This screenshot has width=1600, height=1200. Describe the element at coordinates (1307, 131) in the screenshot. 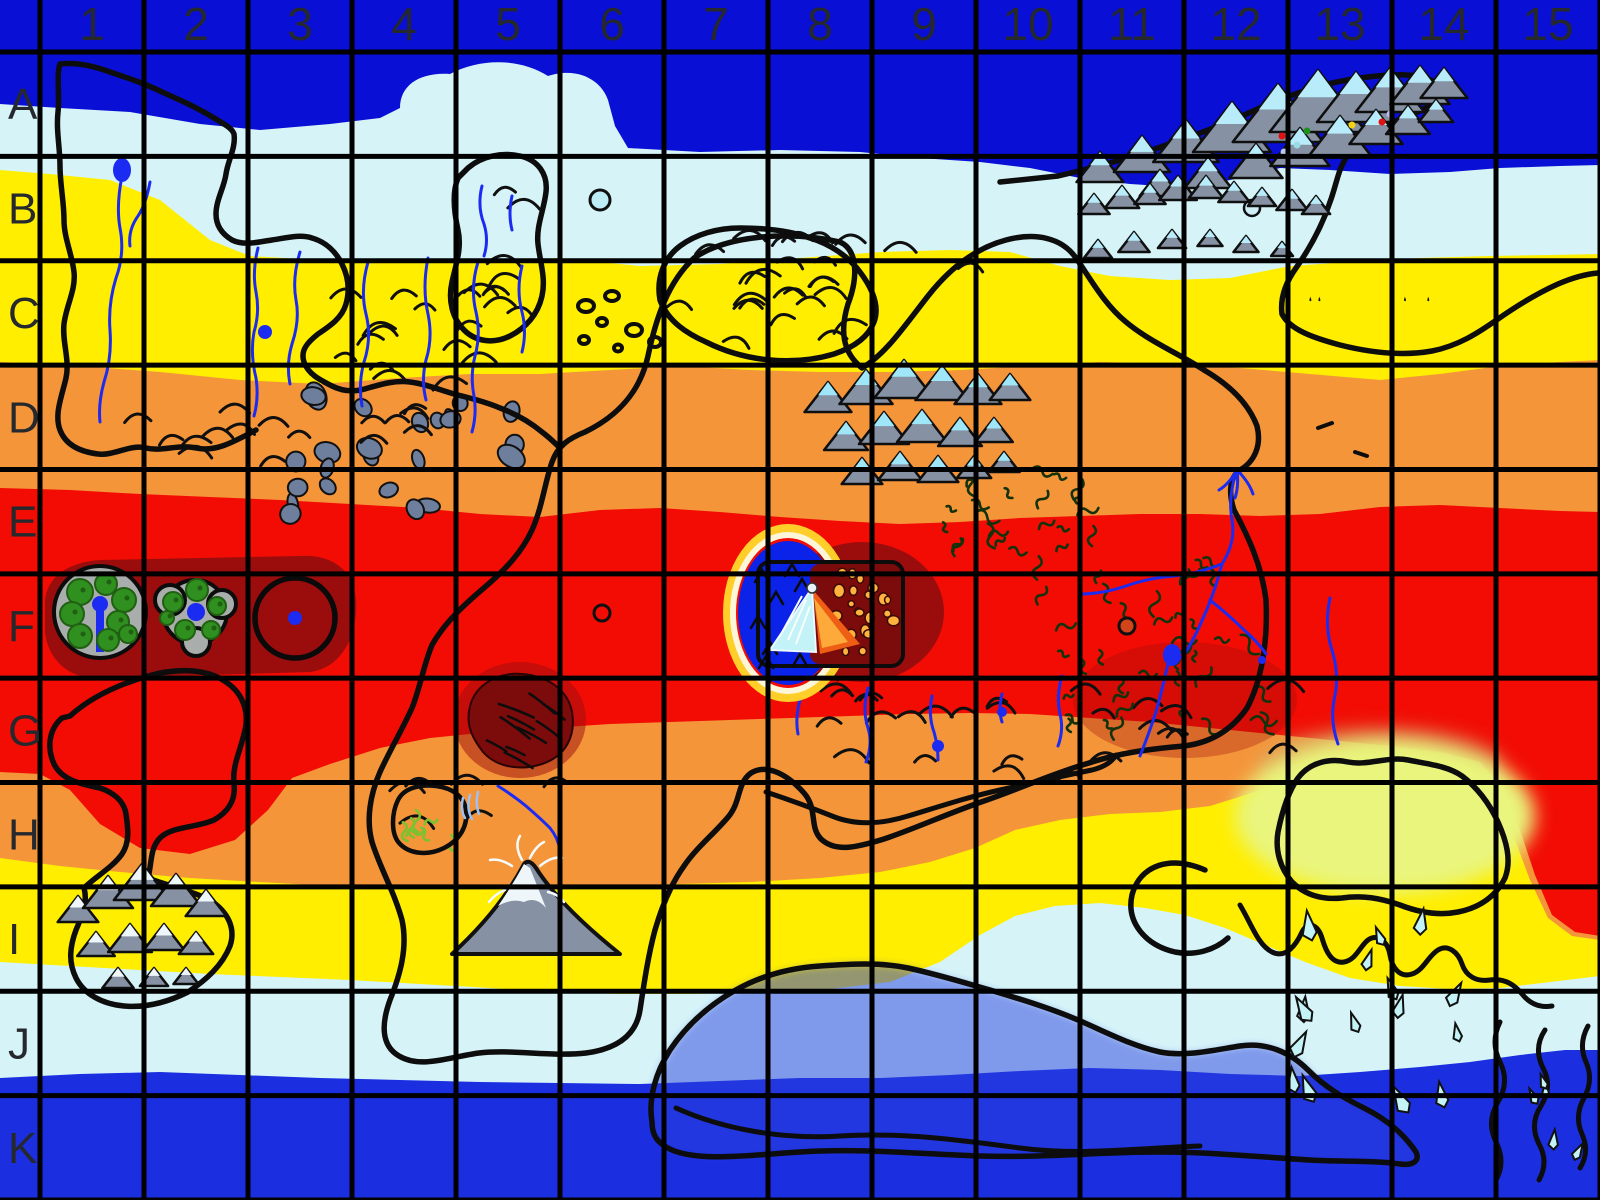

I see `dot-green-icon` at that location.